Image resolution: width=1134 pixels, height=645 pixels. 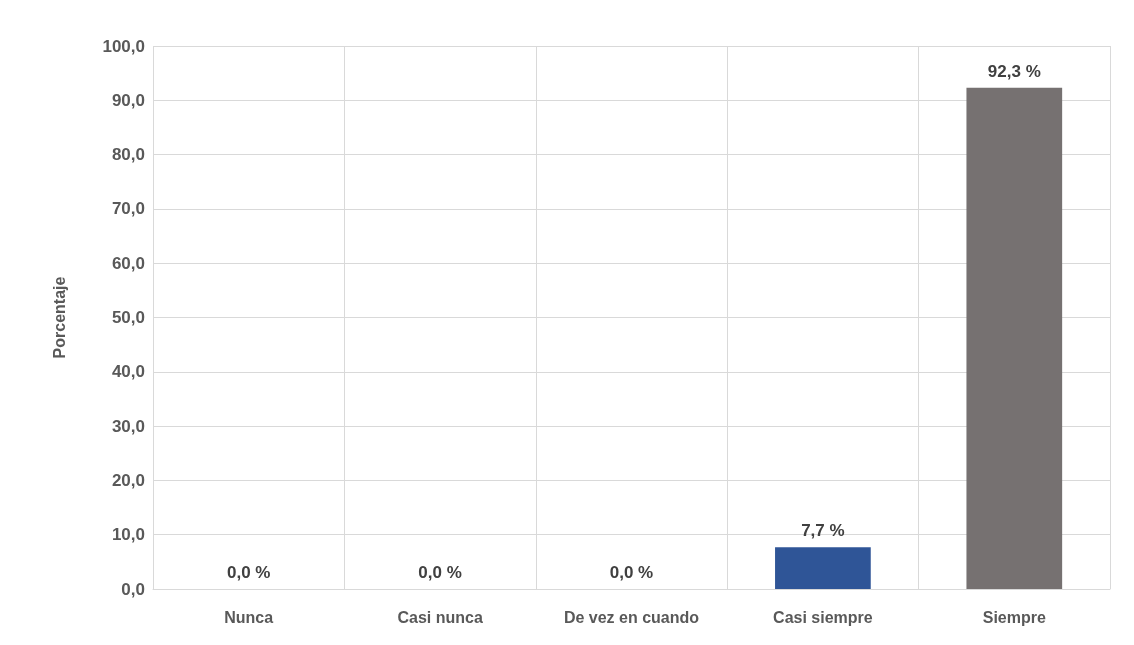 What do you see at coordinates (128, 263) in the screenshot?
I see `y-tick-label: 60,0` at bounding box center [128, 263].